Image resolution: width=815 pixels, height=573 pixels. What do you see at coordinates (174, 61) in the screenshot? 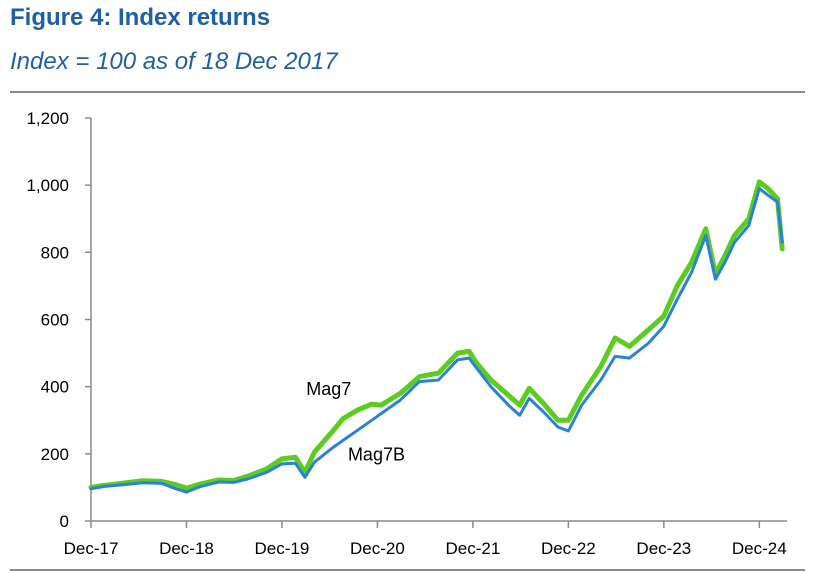
I see `figure-subtitle: Index = 100 as of 18 Dec 2017` at bounding box center [174, 61].